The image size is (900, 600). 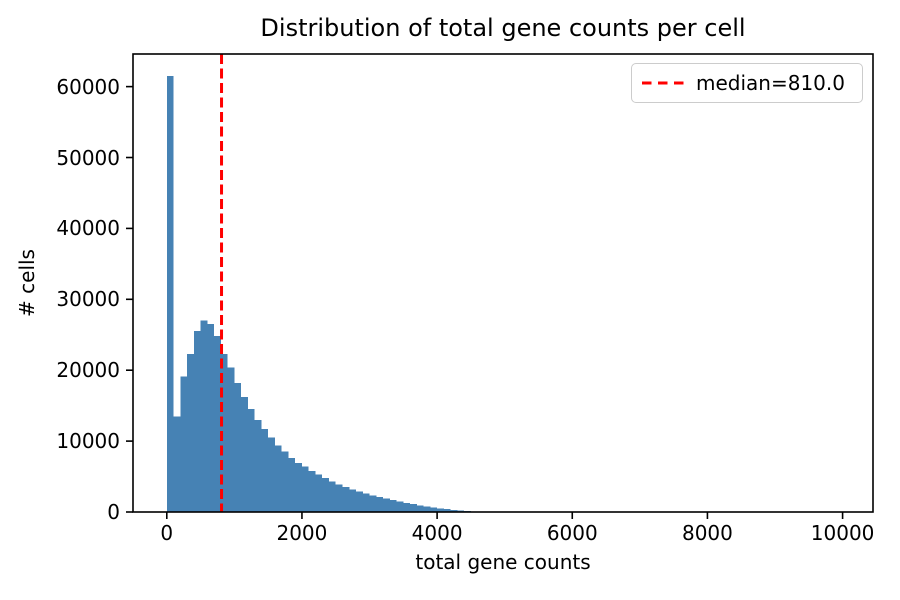 What do you see at coordinates (842, 533) in the screenshot?
I see `x-tick-label: 10000` at bounding box center [842, 533].